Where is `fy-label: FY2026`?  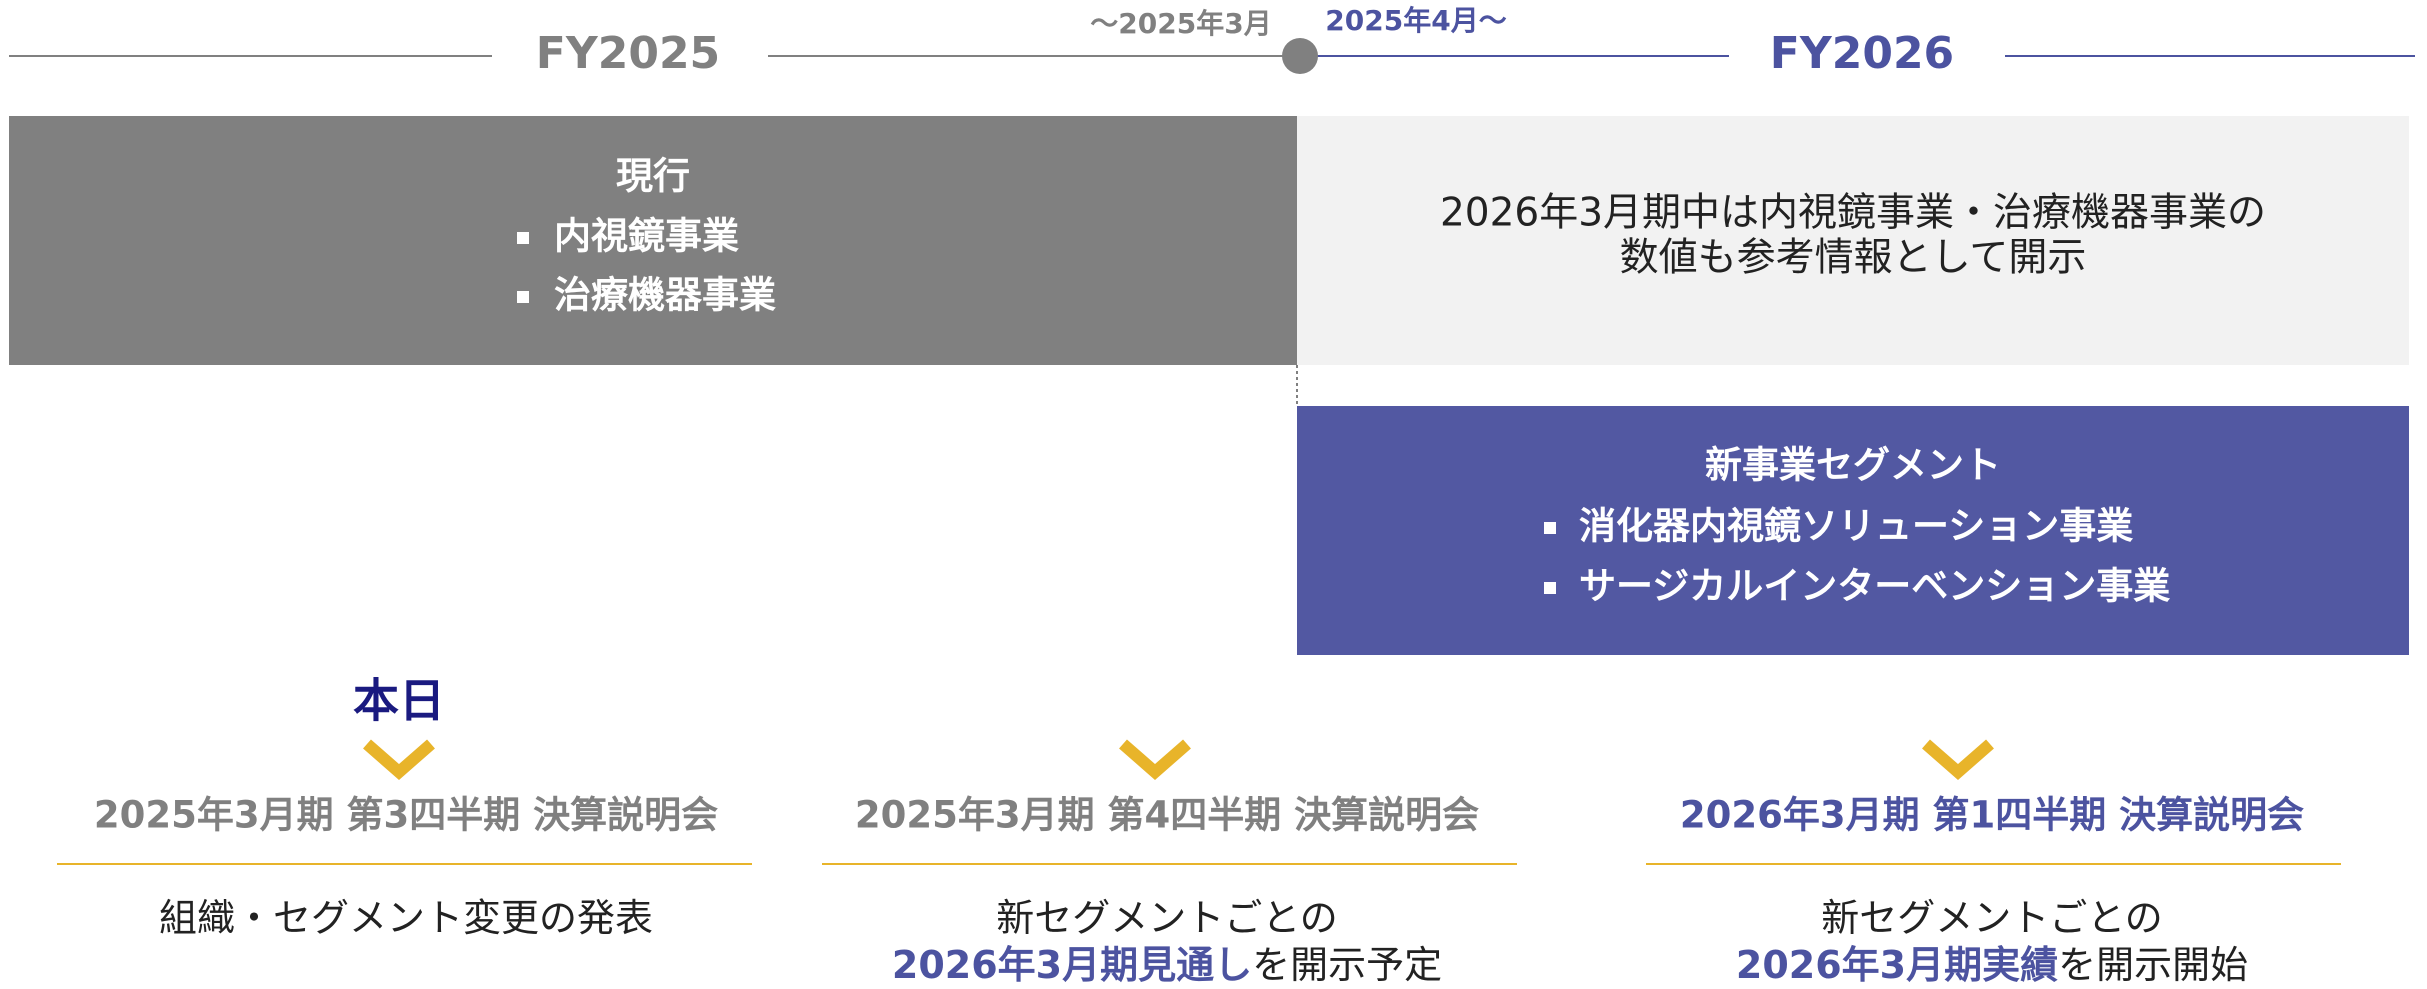 fy-label: FY2026 is located at coordinates (1862, 53).